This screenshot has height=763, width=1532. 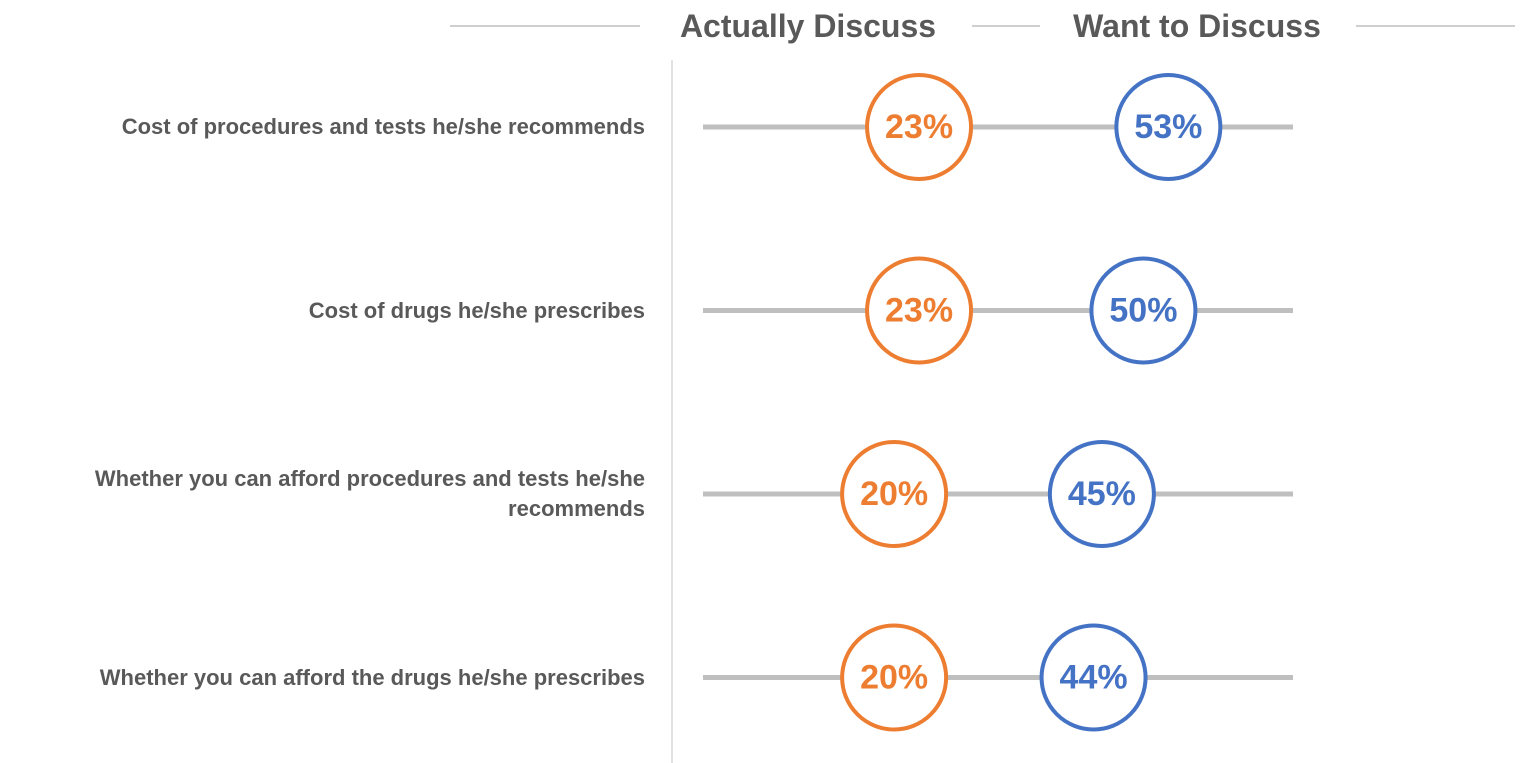 I want to click on value-label: 45%, so click(x=1102, y=494).